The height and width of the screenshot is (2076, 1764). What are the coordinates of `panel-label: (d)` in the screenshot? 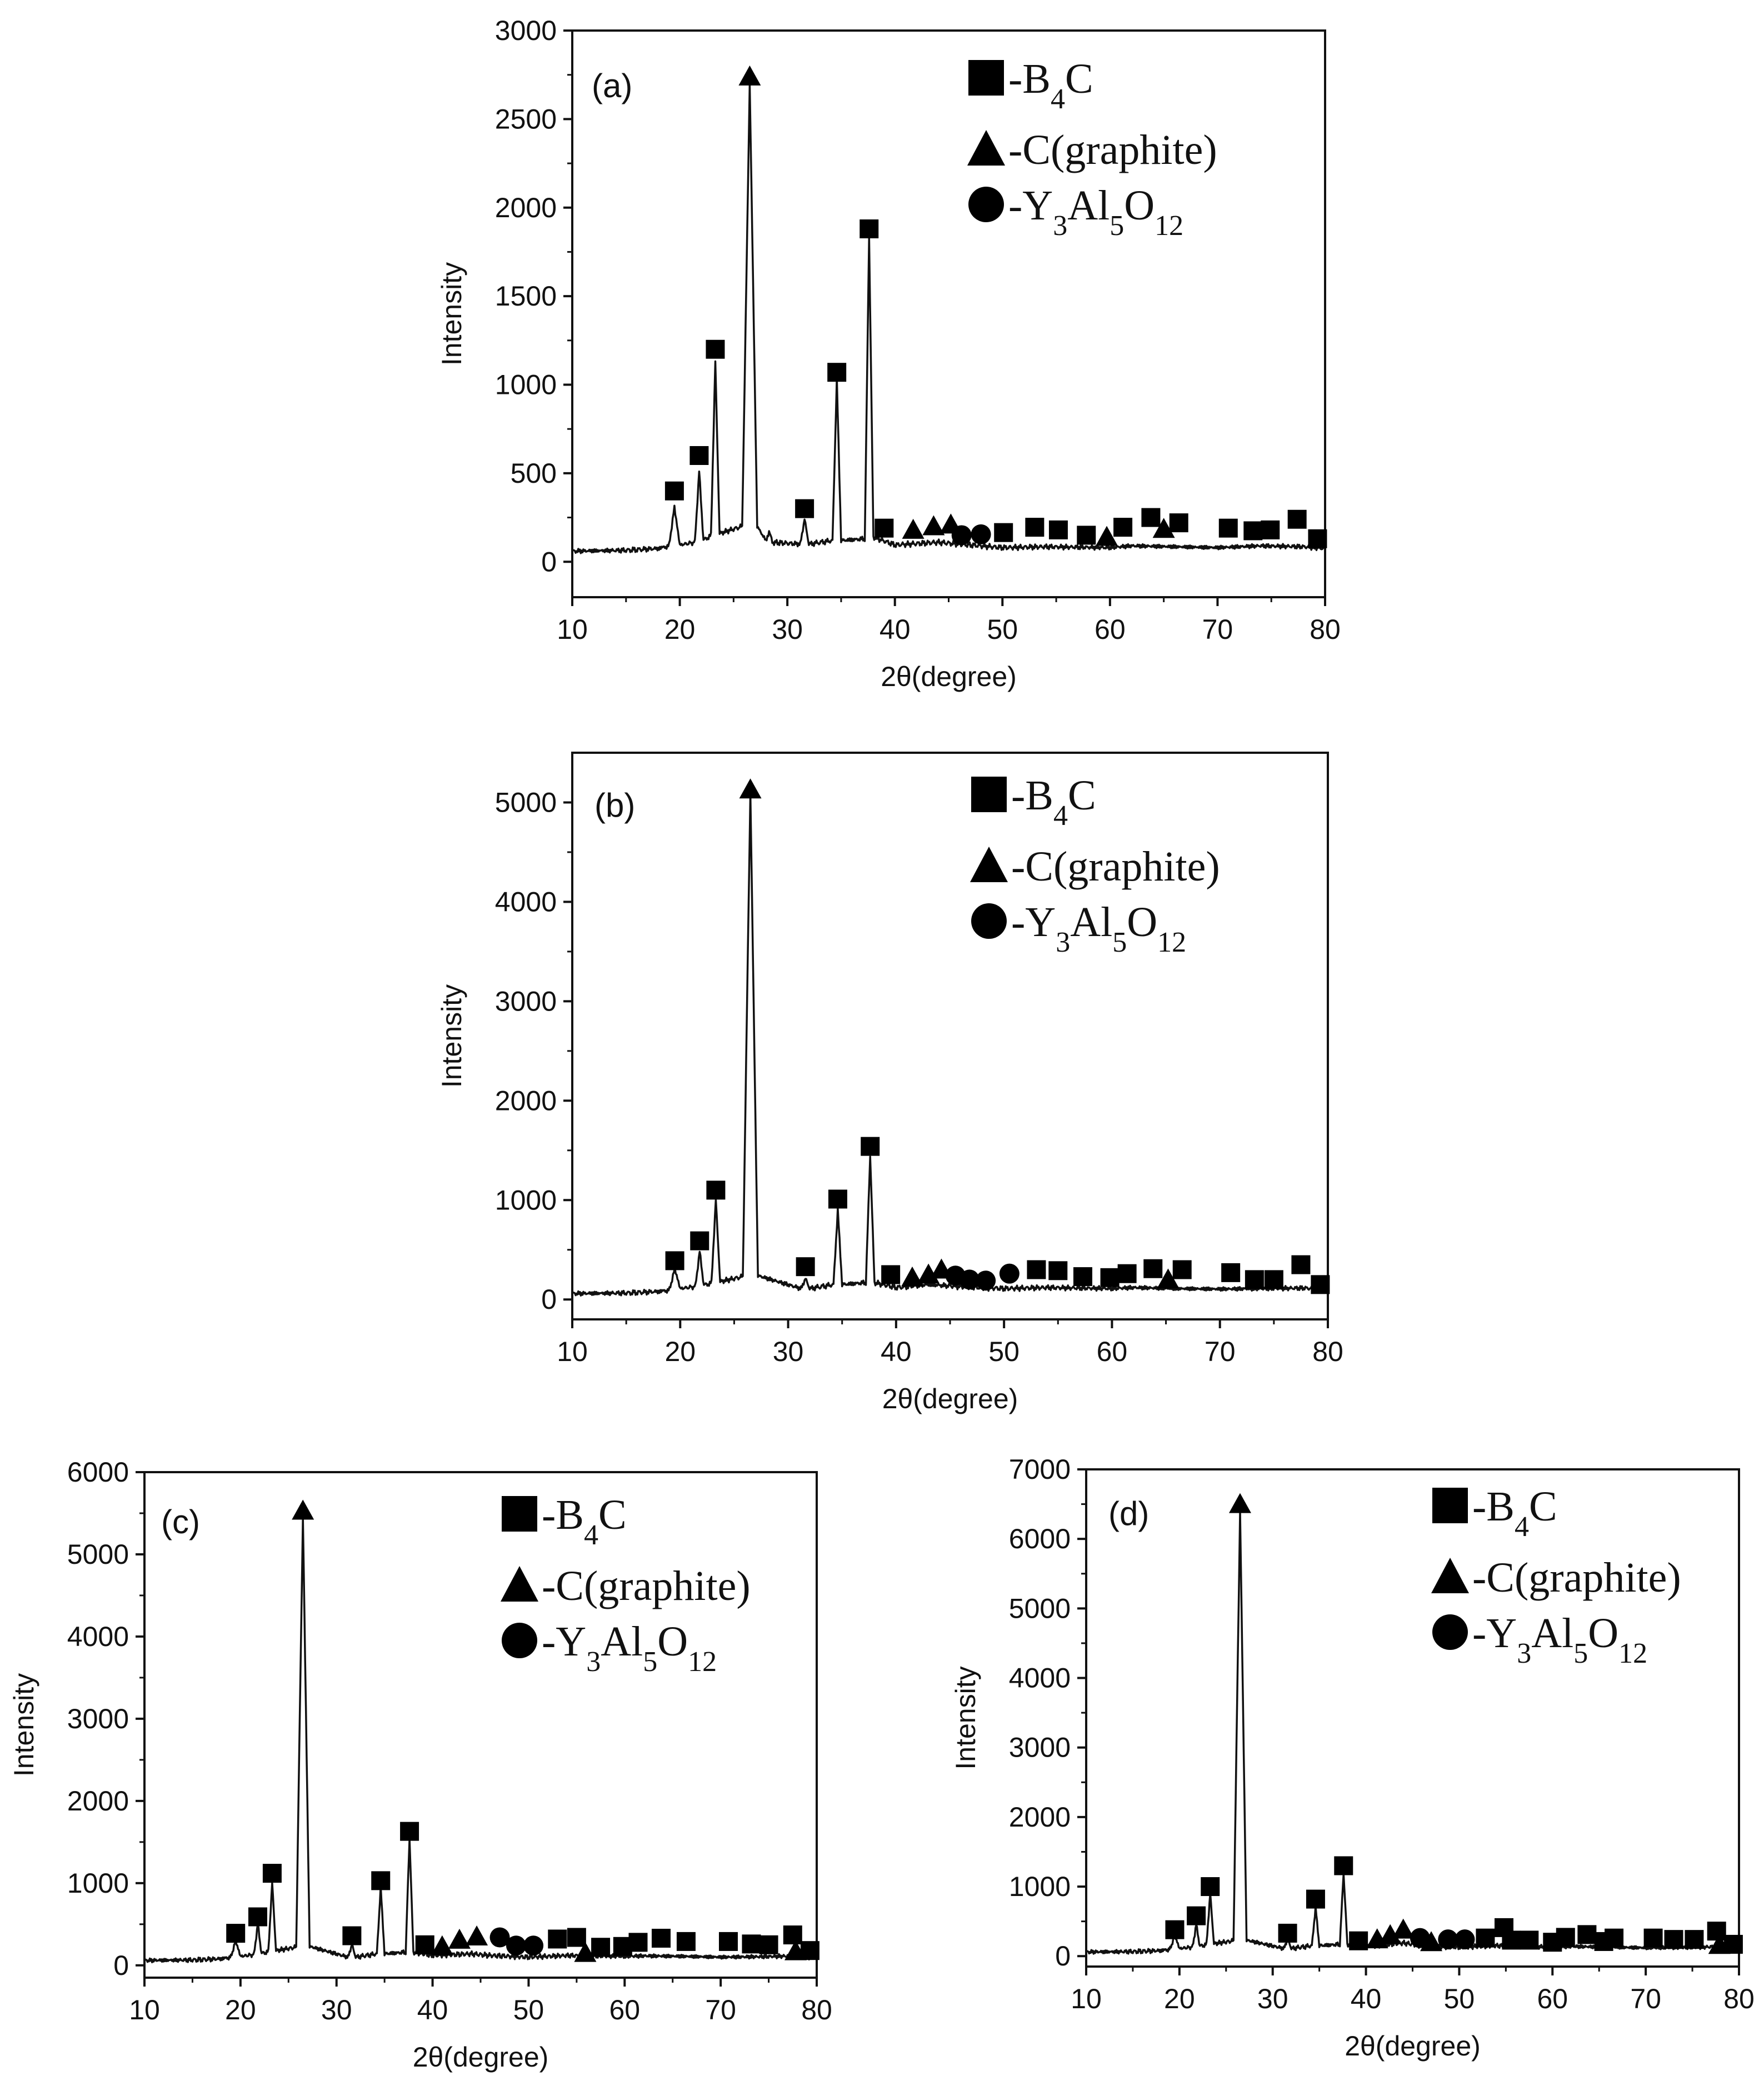 It's located at (1128, 1513).